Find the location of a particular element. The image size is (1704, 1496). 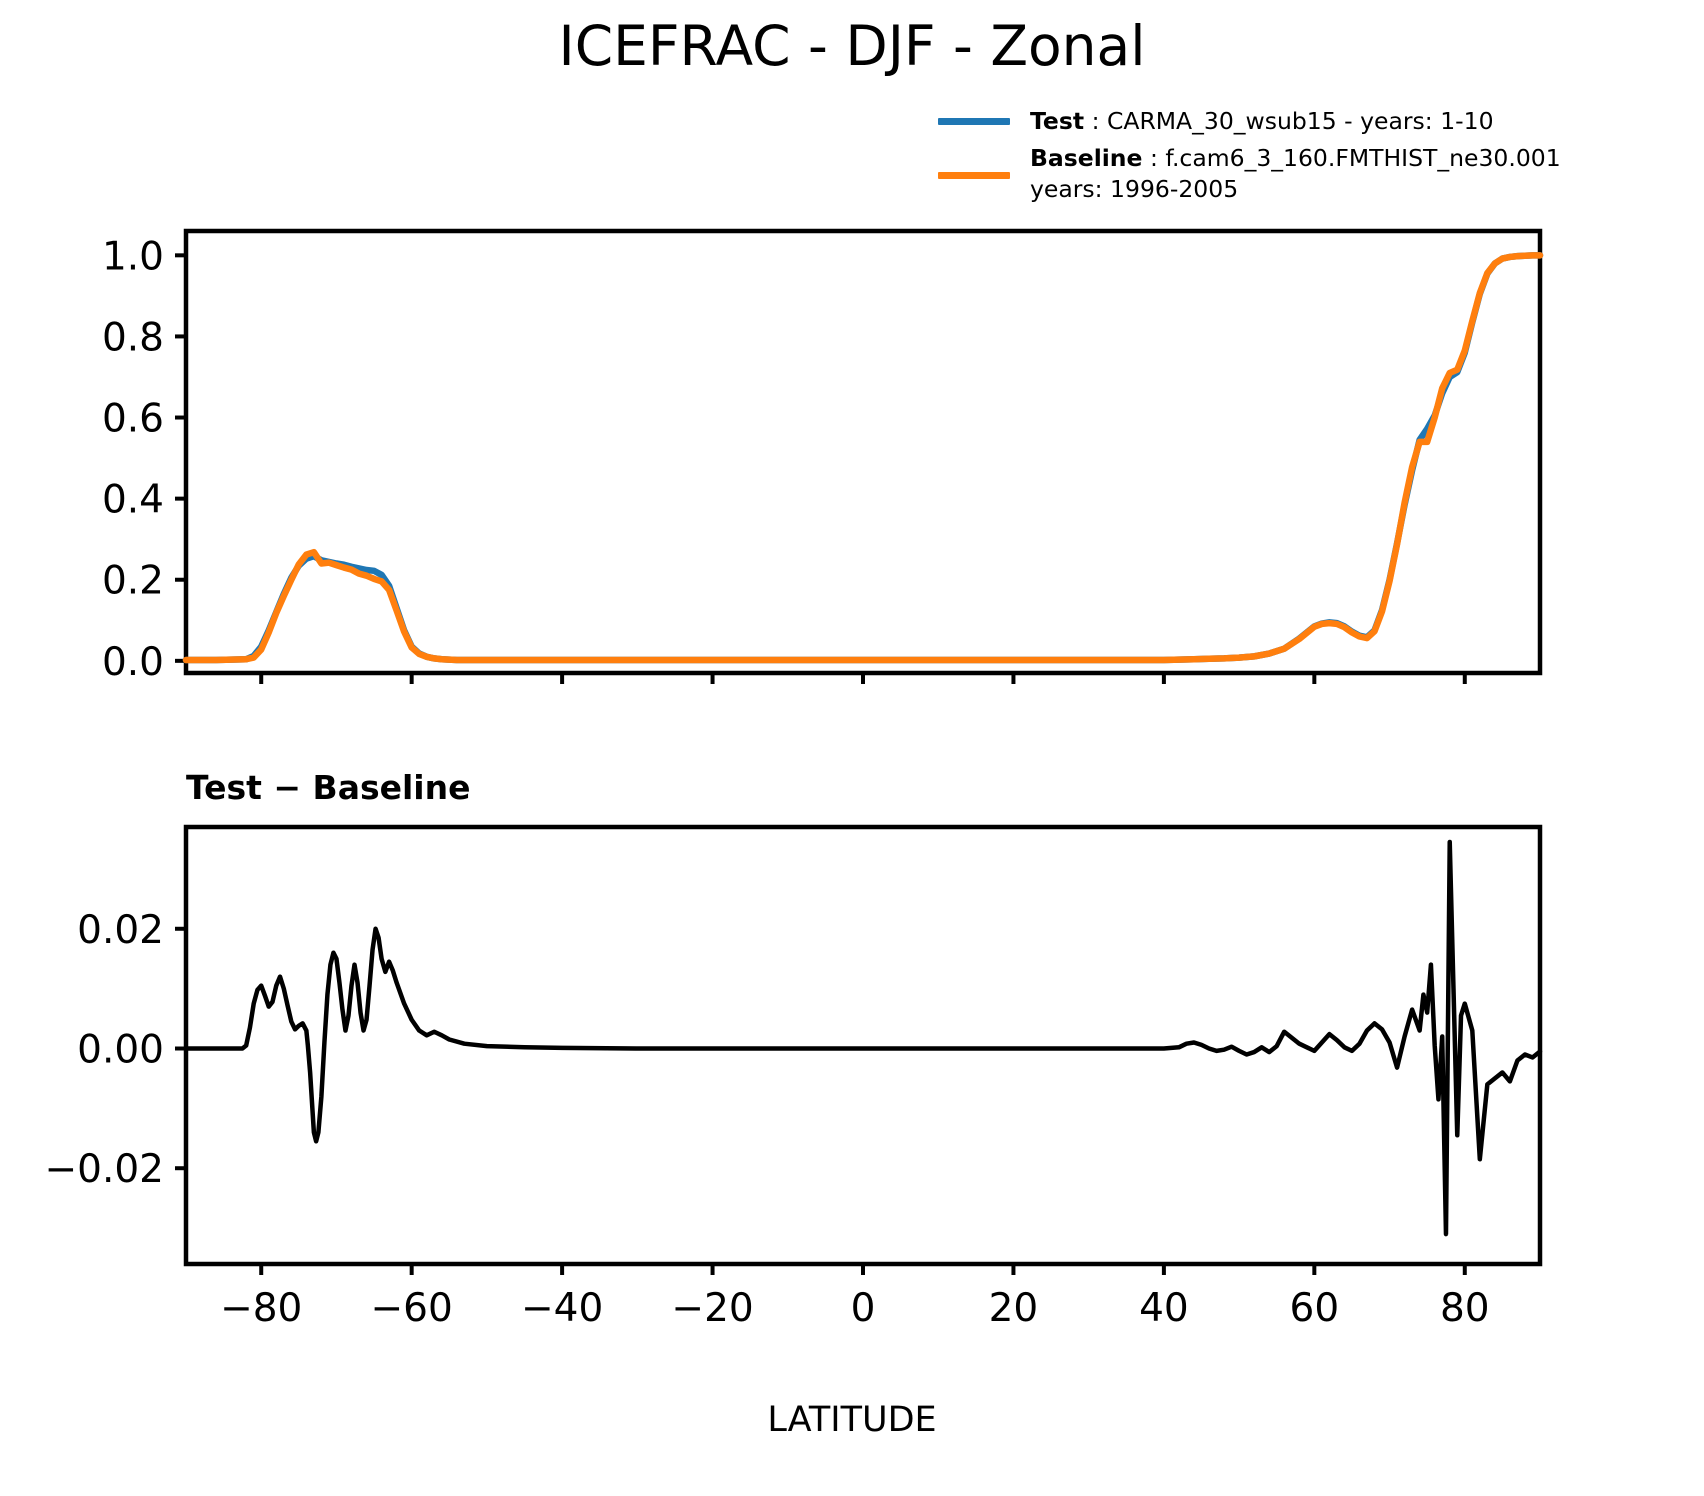

ytick-label-bottom-1: 0.00 is located at coordinates (120, 1049).